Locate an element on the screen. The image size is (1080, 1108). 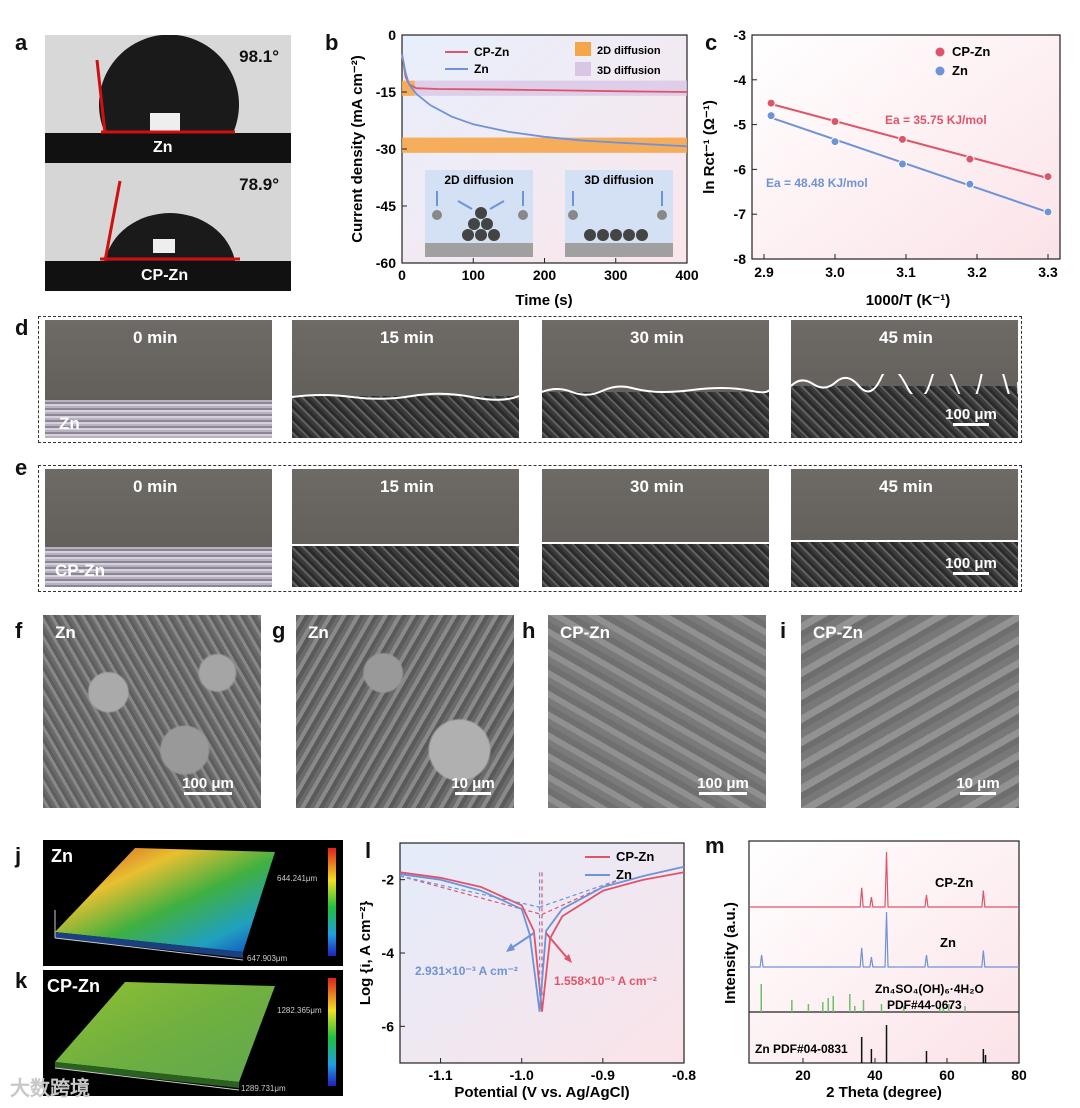
legend-2d-diffusion: 2D diffusion is located at coordinates (629, 51).